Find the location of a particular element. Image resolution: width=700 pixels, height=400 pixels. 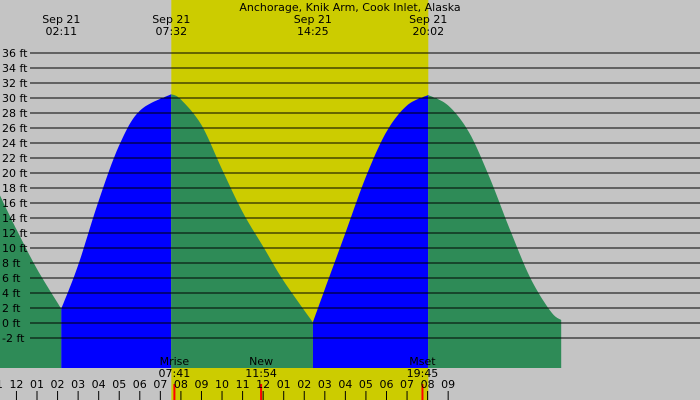

y-tick-label: 14 ft is located at coordinates (15, 218).